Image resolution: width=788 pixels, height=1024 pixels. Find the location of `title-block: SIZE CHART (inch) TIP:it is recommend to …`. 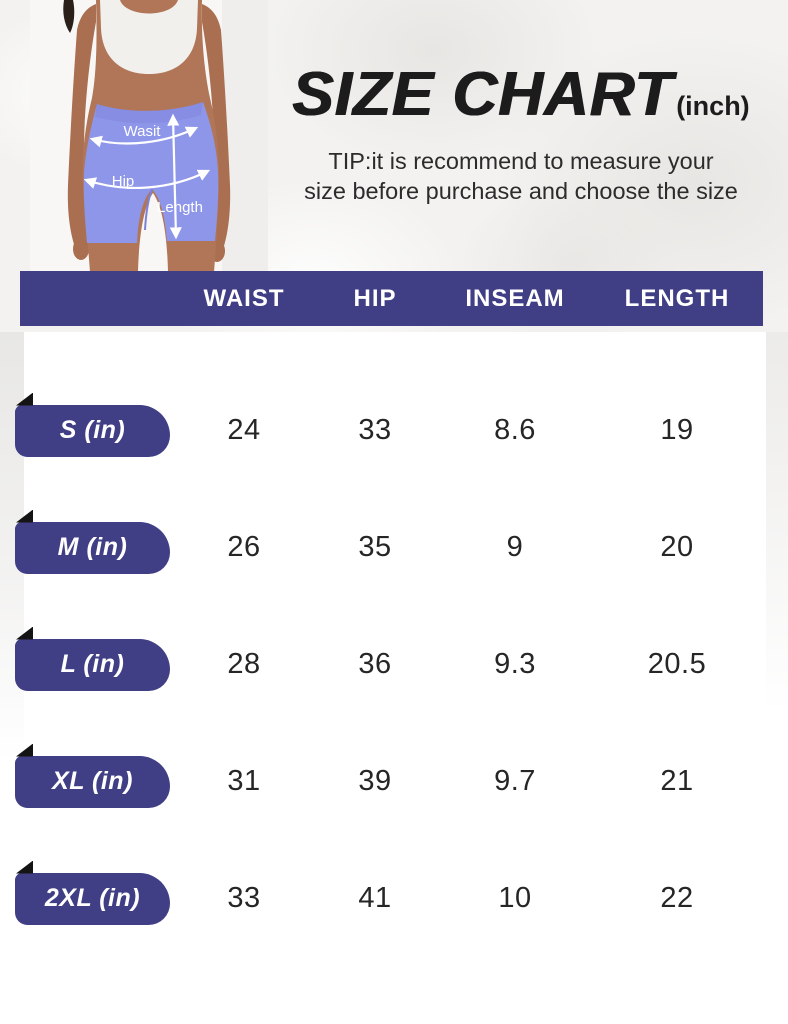

title-block: SIZE CHART (inch) TIP:it is recommend to … is located at coordinates (521, 103).